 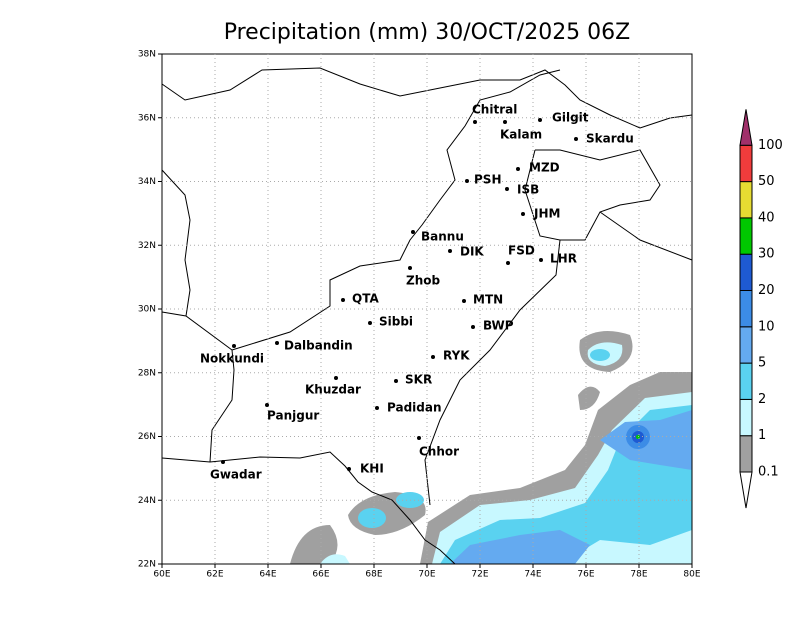 What do you see at coordinates (427, 32) in the screenshot?
I see `title: Precipitation (mm) 30/OCT/2025 06Z` at bounding box center [427, 32].